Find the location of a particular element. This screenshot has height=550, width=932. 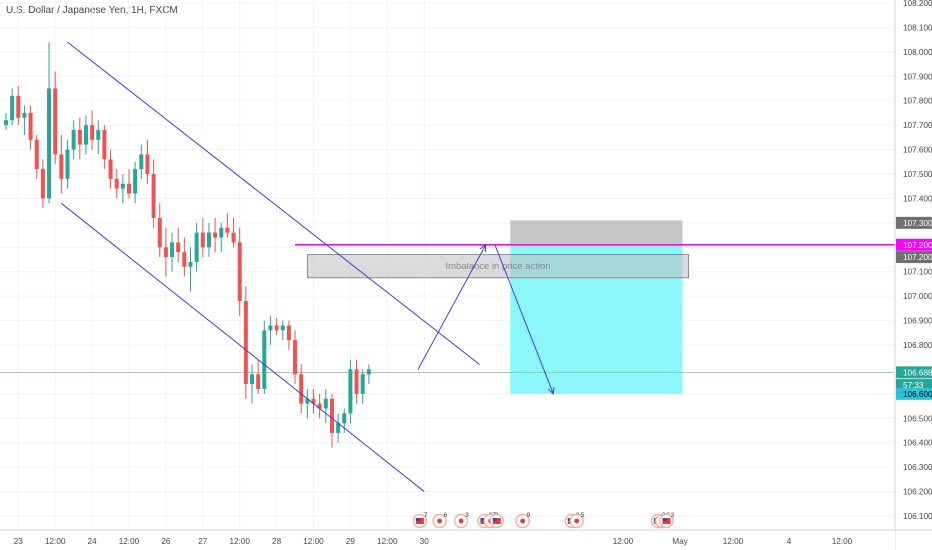

price-tick-label: 107.600 is located at coordinates (917, 150).